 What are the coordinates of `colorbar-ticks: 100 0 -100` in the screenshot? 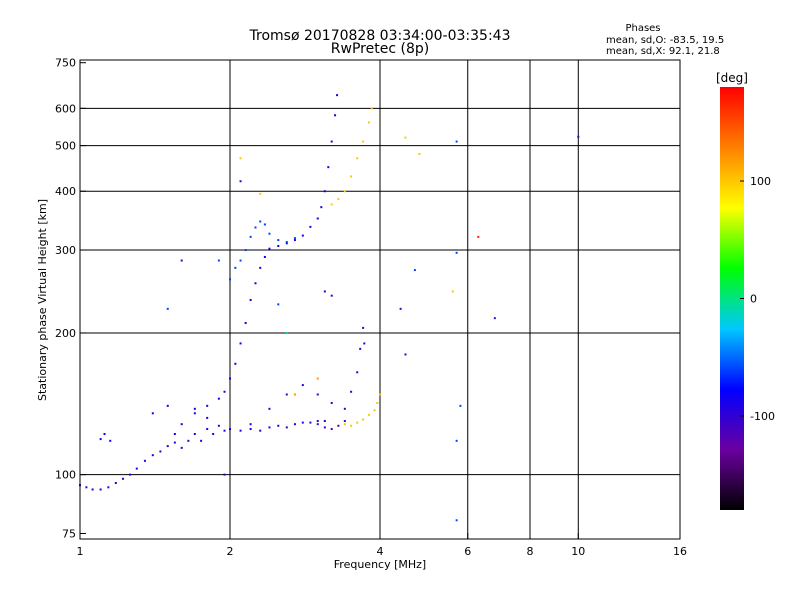 It's located at (757, 299).